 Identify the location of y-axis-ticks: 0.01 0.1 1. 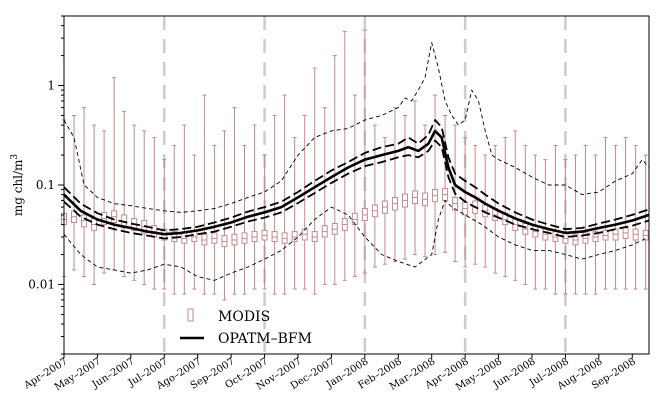
(46, 185).